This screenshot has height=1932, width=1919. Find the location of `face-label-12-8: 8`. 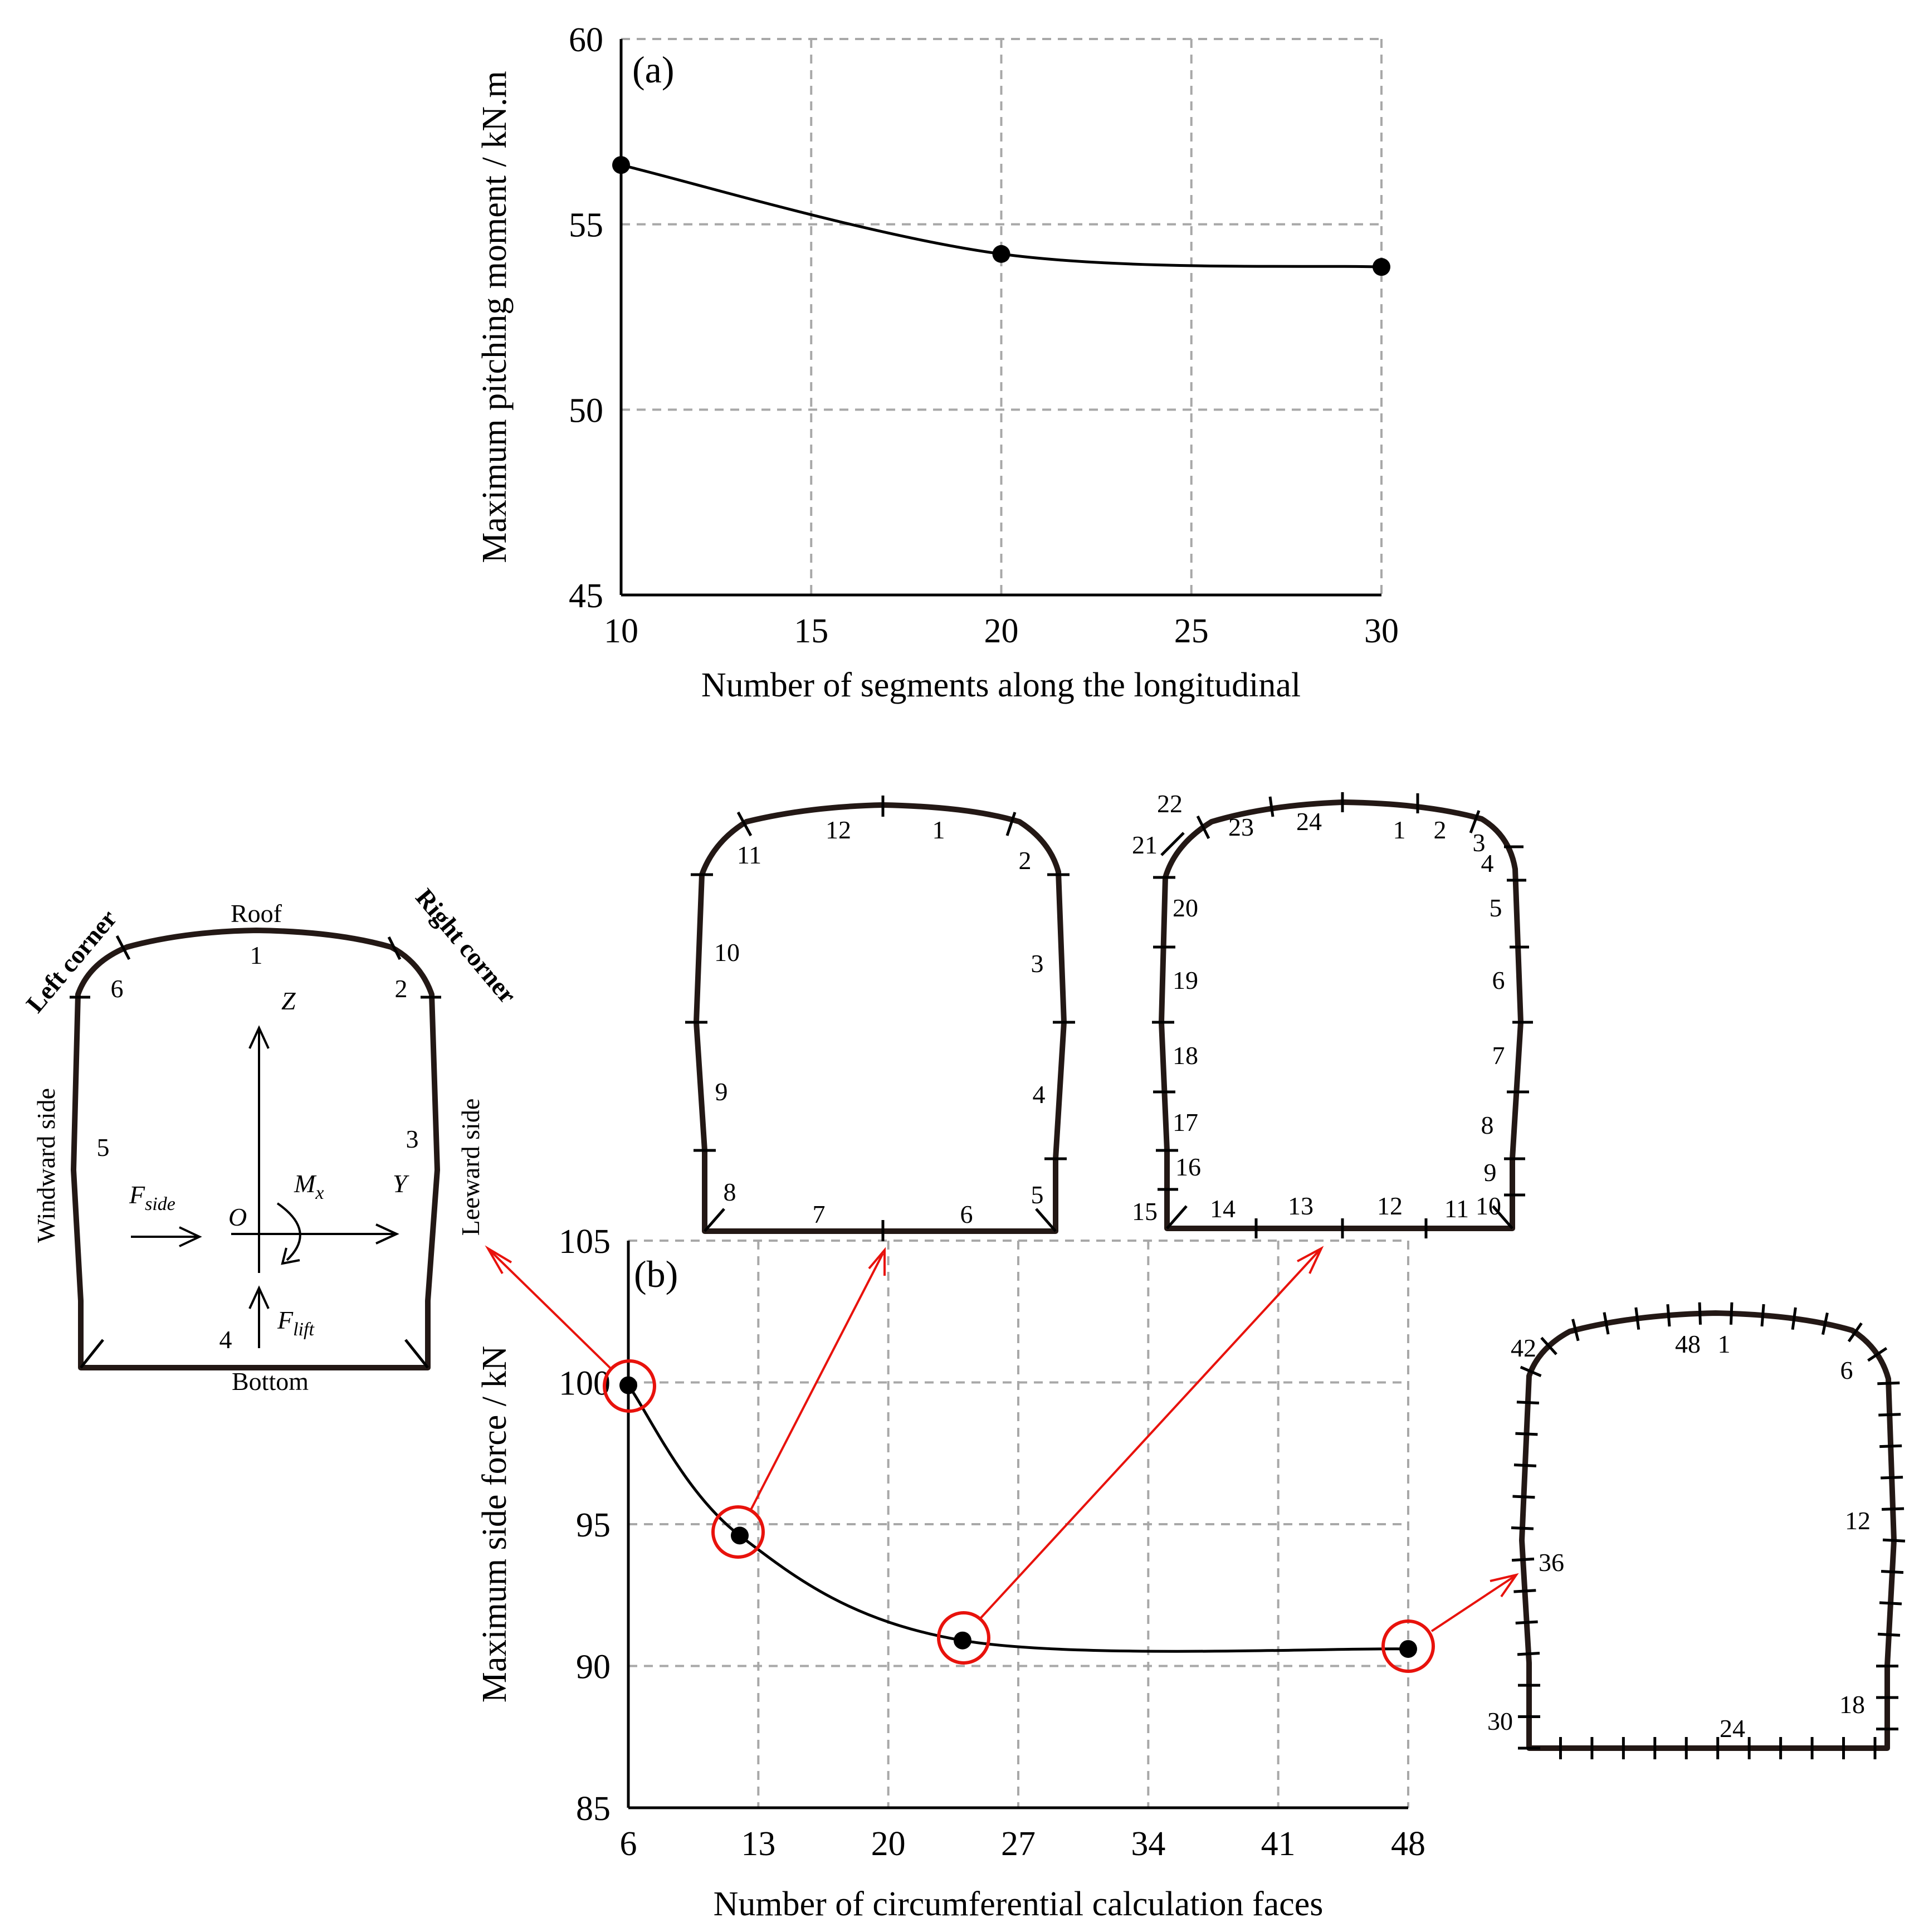

face-label-12-8: 8 is located at coordinates (730, 1192).